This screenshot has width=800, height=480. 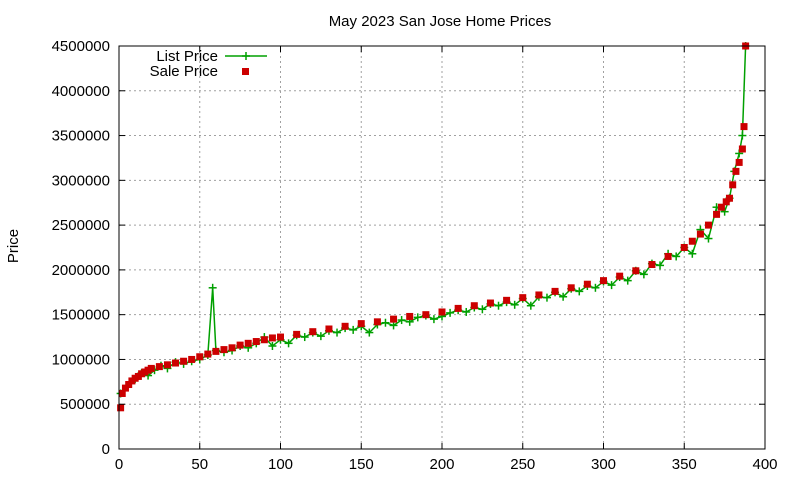 I want to click on y-tick-label: 3000000, so click(x=81, y=180).